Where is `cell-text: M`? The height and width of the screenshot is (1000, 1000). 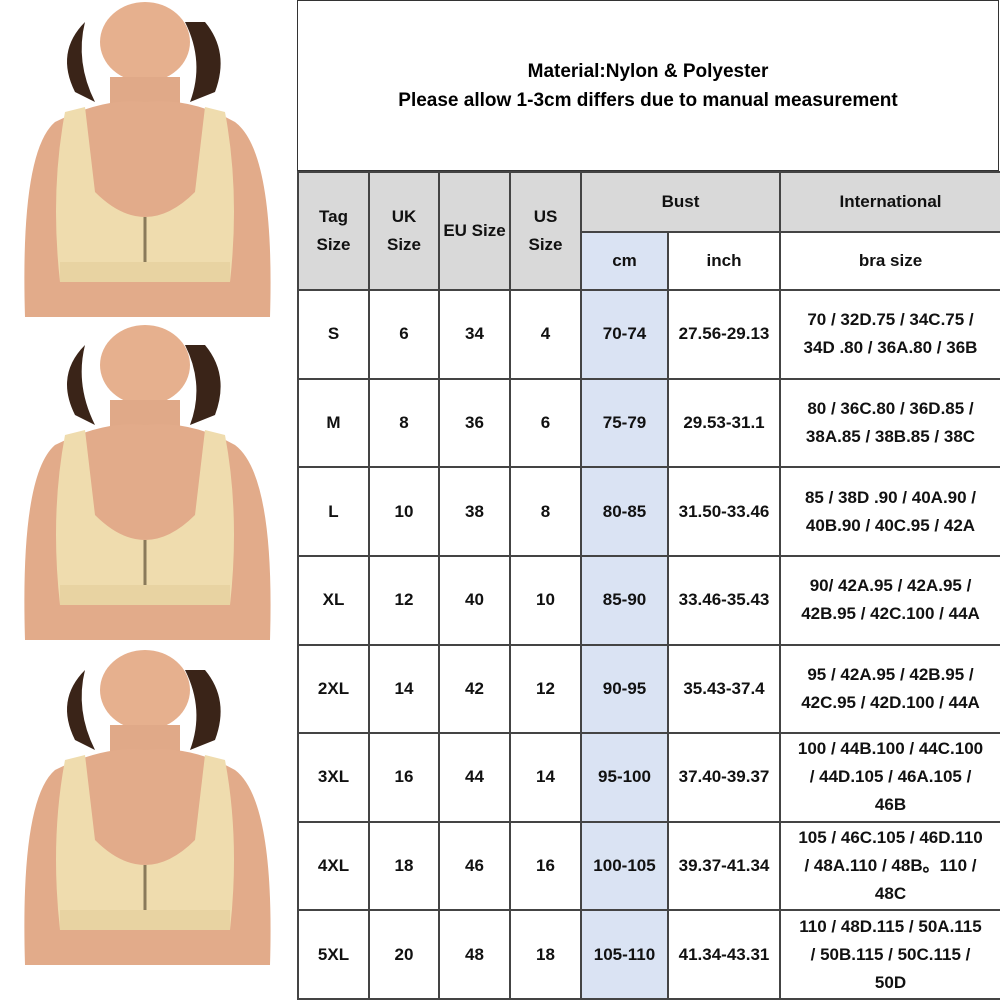 cell-text: M is located at coordinates (333, 423).